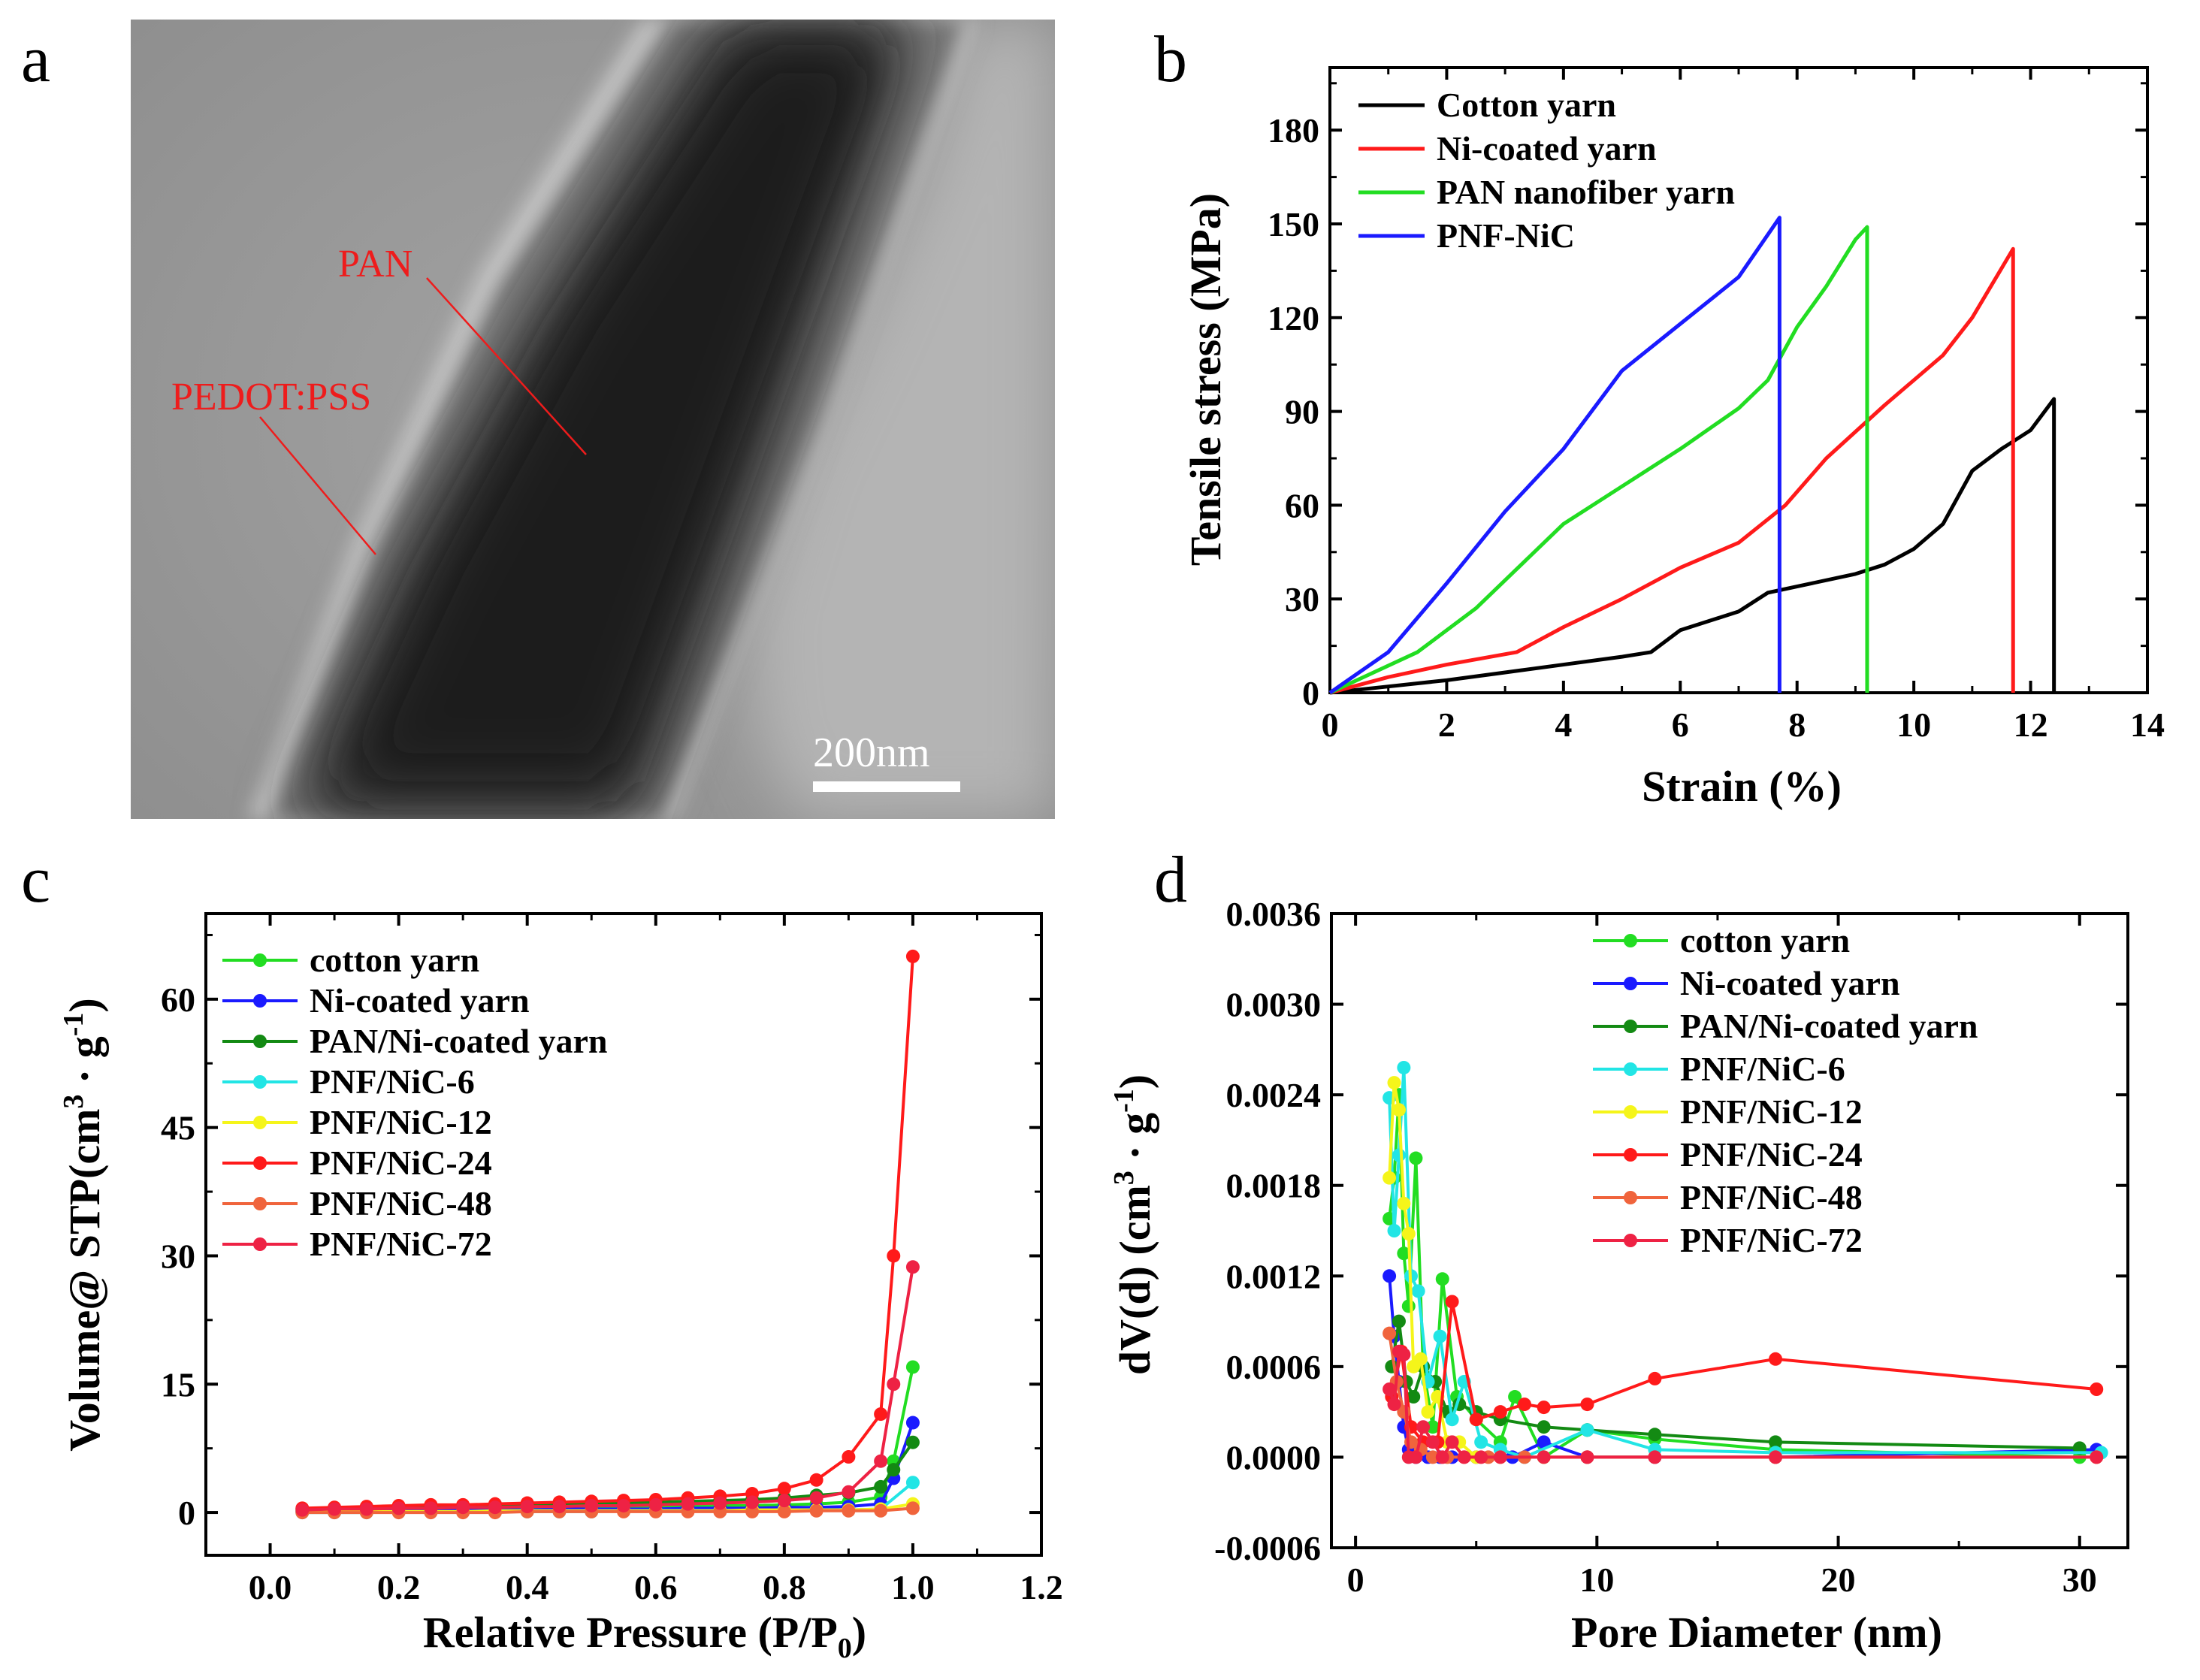 Image resolution: width=2200 pixels, height=1680 pixels. What do you see at coordinates (1274, 1367) in the screenshot?
I see `d-y-tick-label: 0.0006` at bounding box center [1274, 1367].